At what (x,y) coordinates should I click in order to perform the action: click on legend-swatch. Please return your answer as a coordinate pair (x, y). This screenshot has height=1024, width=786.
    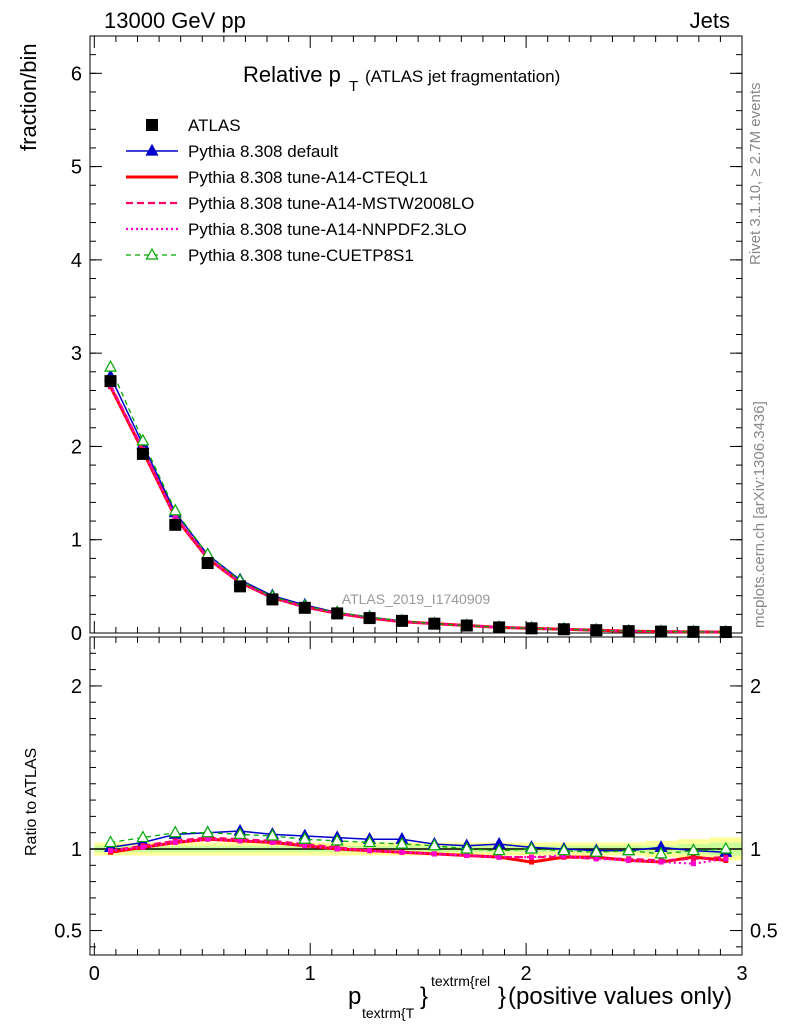
    Looking at the image, I should click on (152, 125).